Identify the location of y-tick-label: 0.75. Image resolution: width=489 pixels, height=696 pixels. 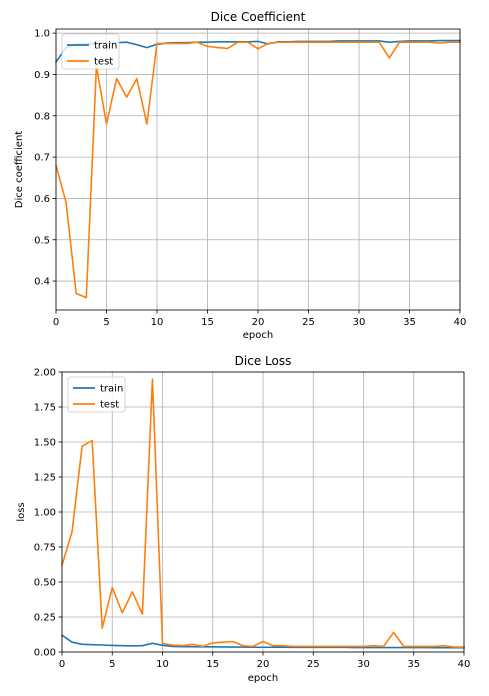
(45, 548).